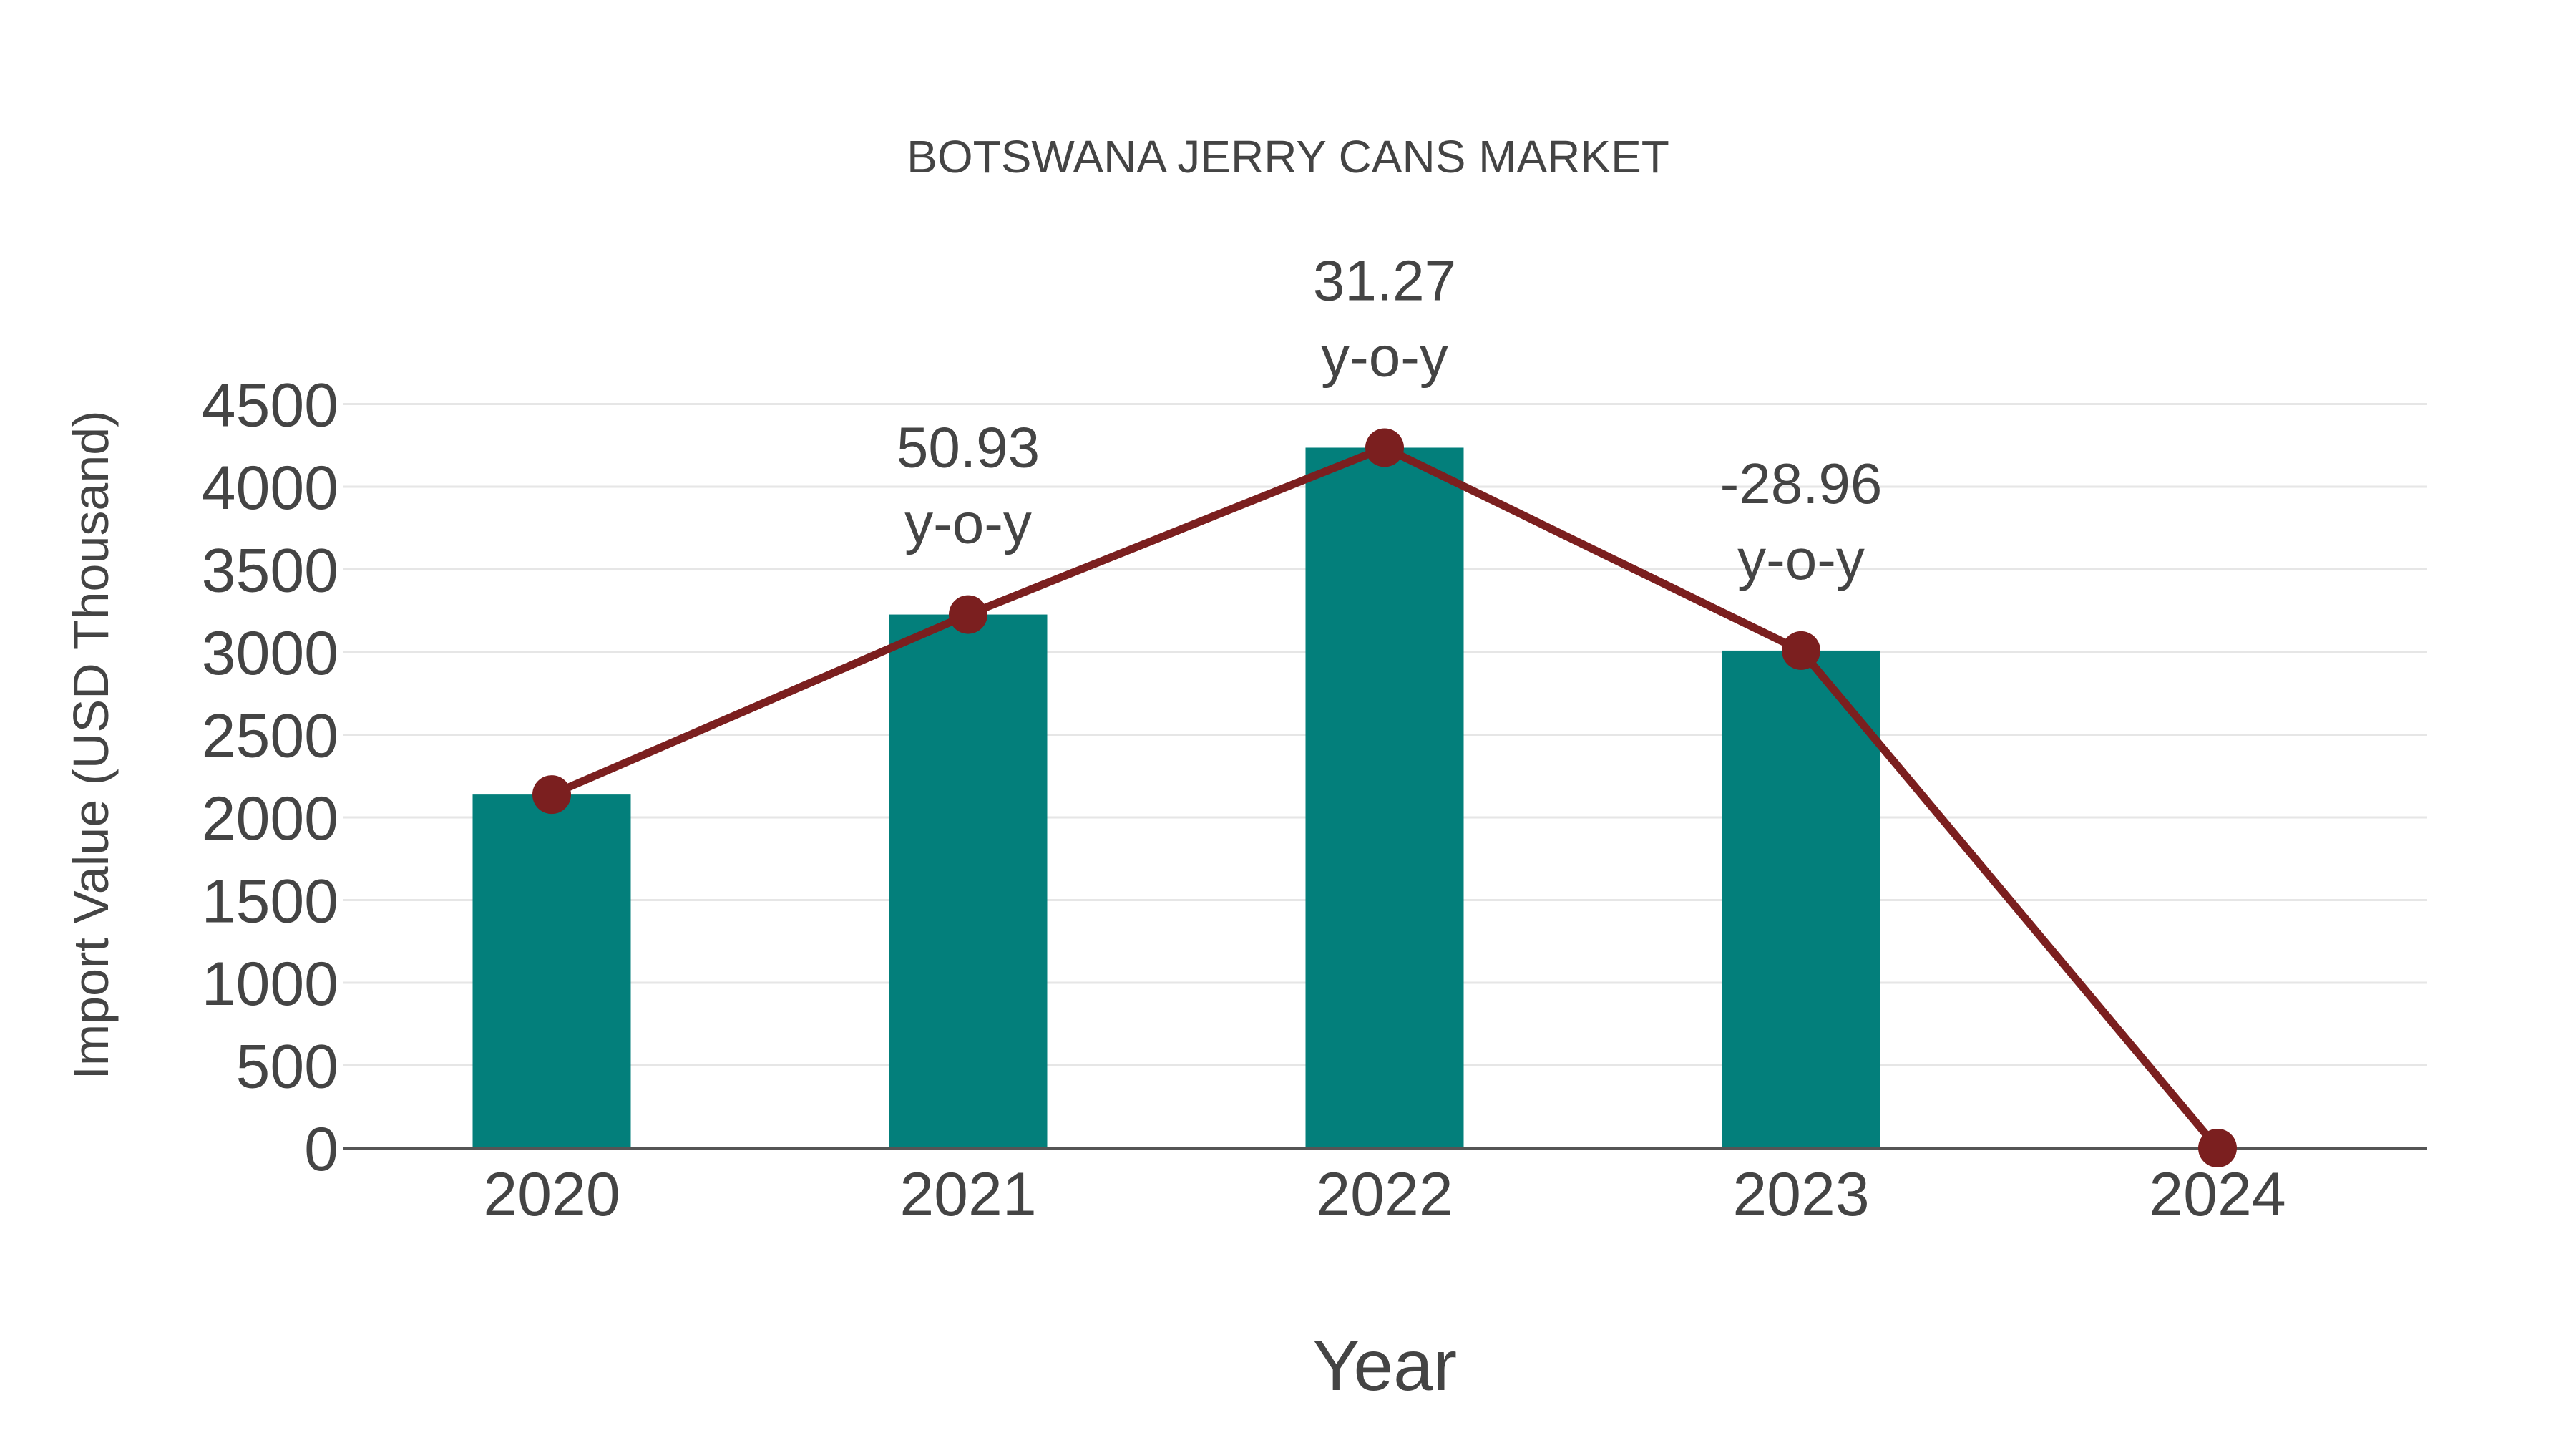 This screenshot has height=1453, width=2576. I want to click on chart-title: BOTSWANA JERRY CANS MARKET, so click(1288, 157).